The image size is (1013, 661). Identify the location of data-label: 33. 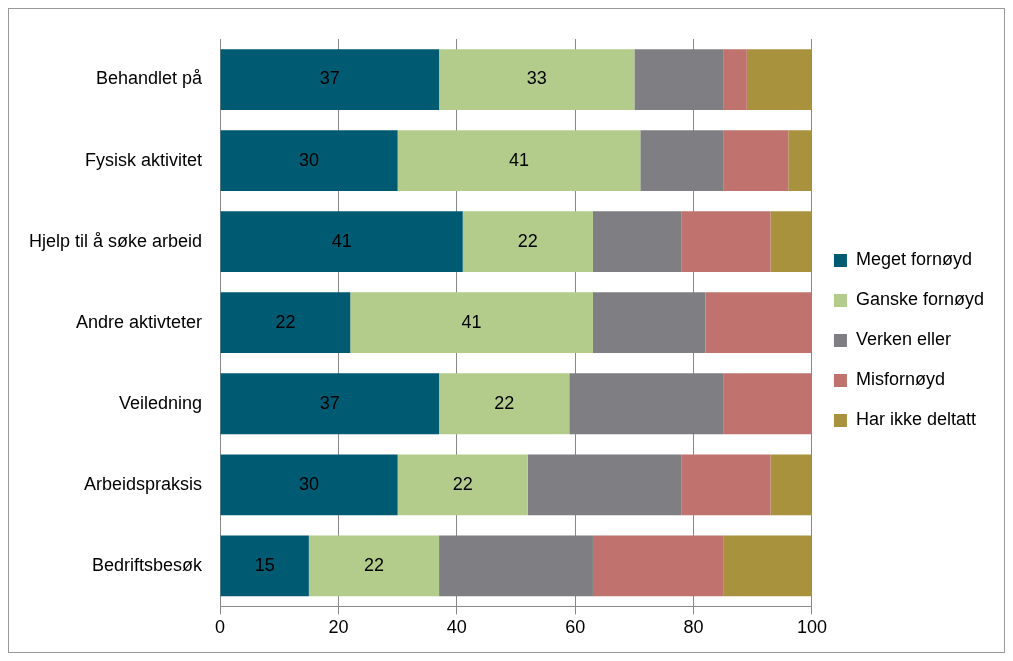
(536, 78).